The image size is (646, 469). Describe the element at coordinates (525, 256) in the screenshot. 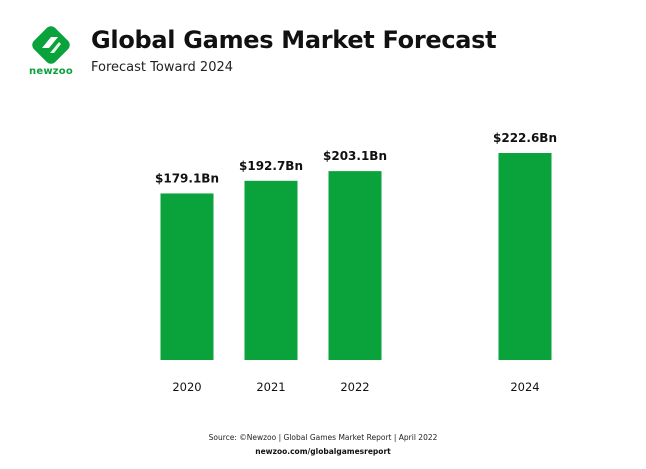

I see `bar-2024` at that location.